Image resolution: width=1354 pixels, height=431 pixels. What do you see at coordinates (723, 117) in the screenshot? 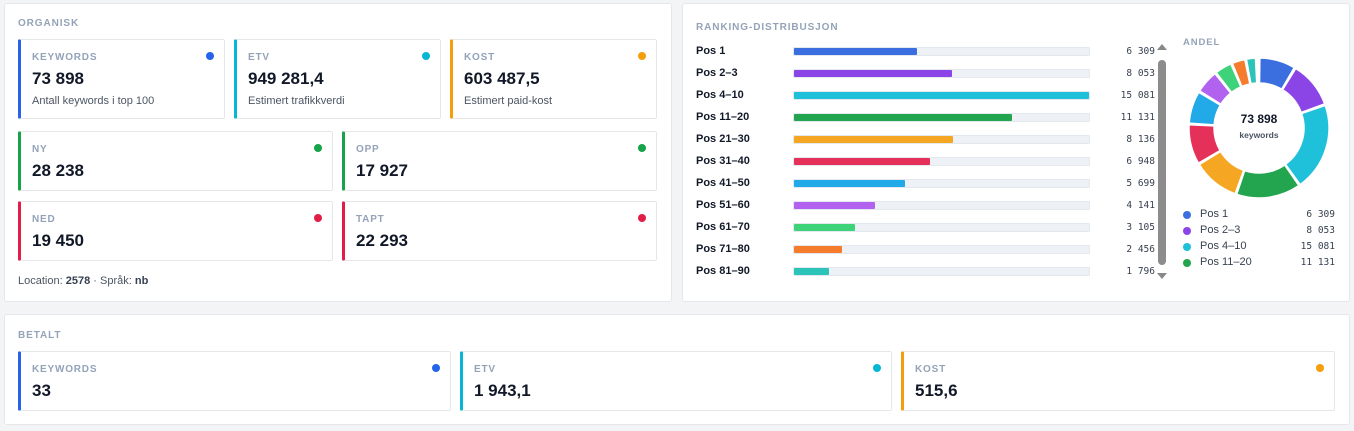
I see `ranking-row-label: Pos 11–20` at bounding box center [723, 117].